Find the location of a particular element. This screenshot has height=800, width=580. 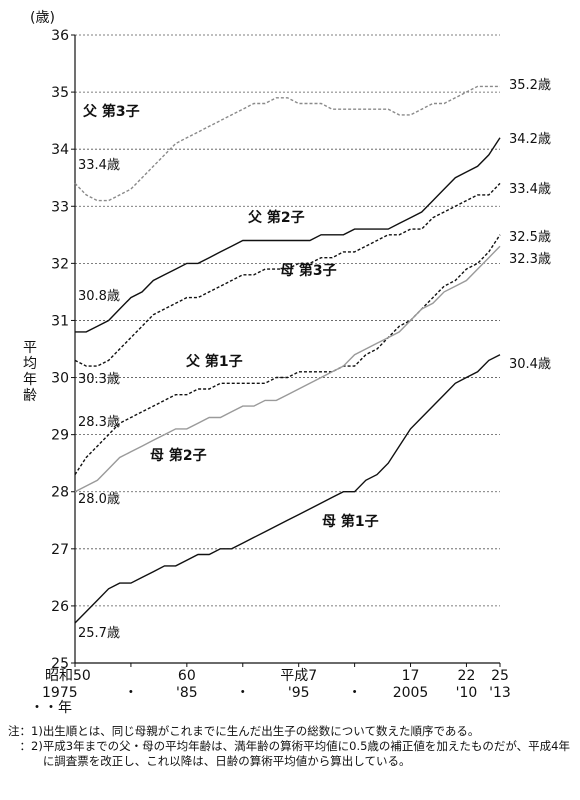

series-end-label-5: 32.3歳 is located at coordinates (530, 259).